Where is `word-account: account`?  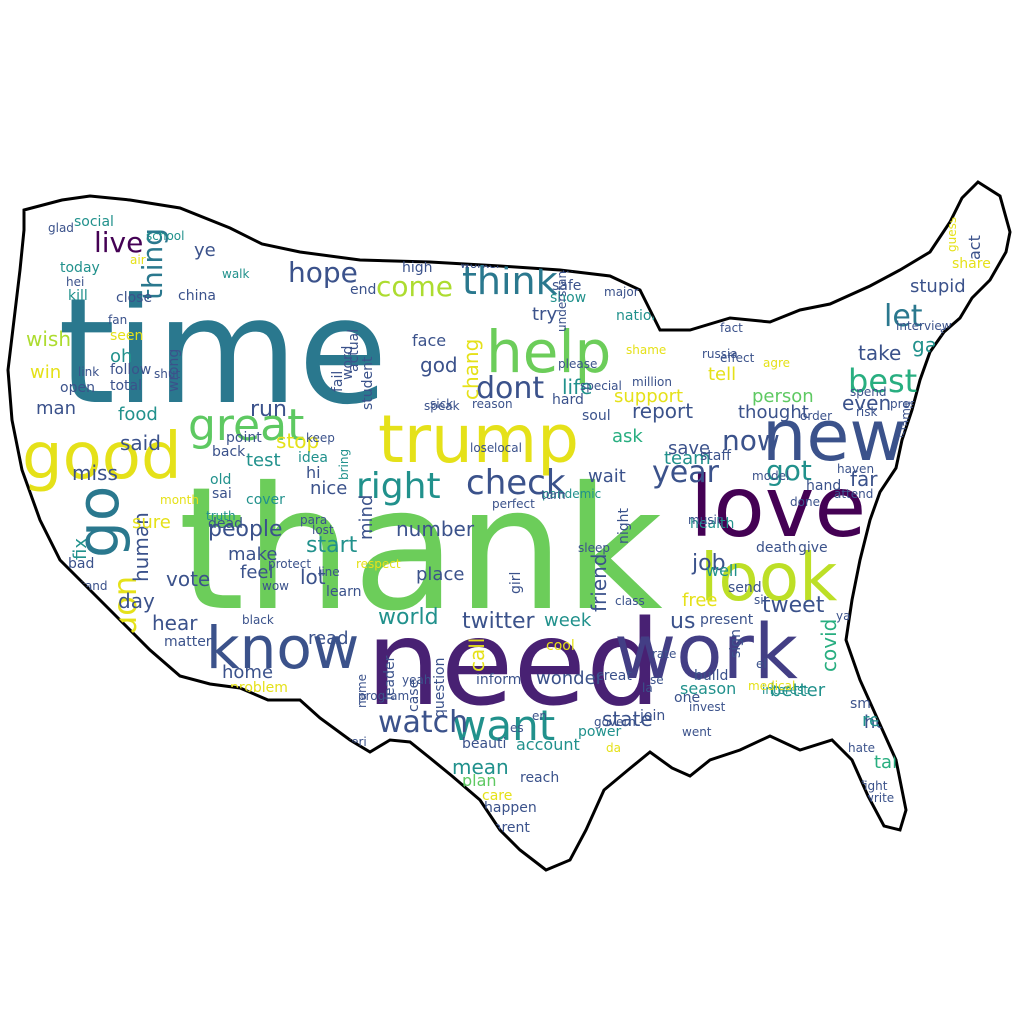 word-account: account is located at coordinates (548, 744).